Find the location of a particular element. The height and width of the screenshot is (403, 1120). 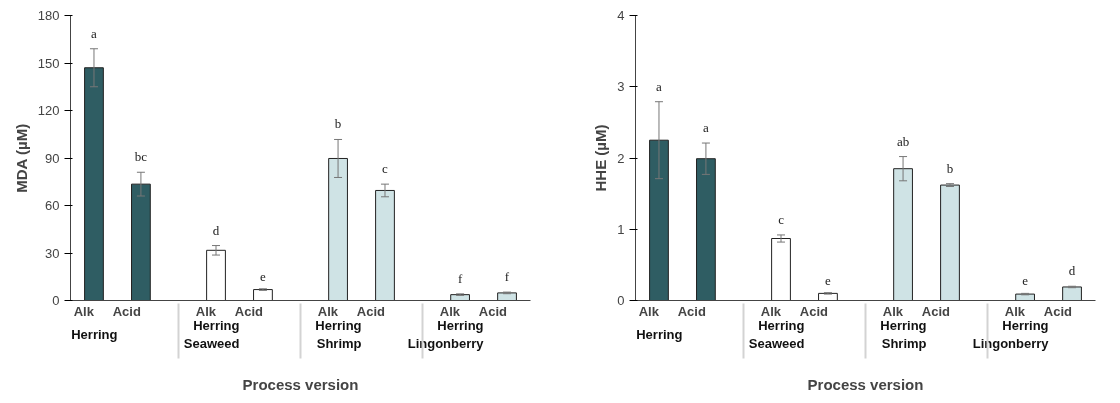

annotation: bc is located at coordinates (141, 157).